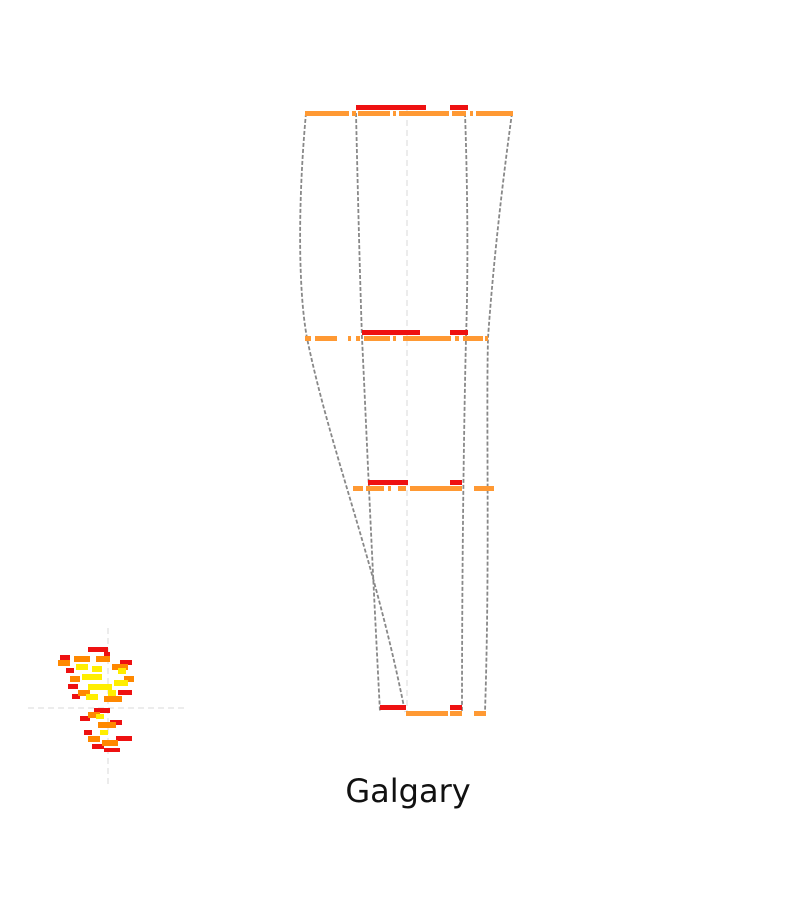 Image resolution: width=800 pixels, height=900 pixels. What do you see at coordinates (408, 791) in the screenshot?
I see `diagram-title: Galgary` at bounding box center [408, 791].